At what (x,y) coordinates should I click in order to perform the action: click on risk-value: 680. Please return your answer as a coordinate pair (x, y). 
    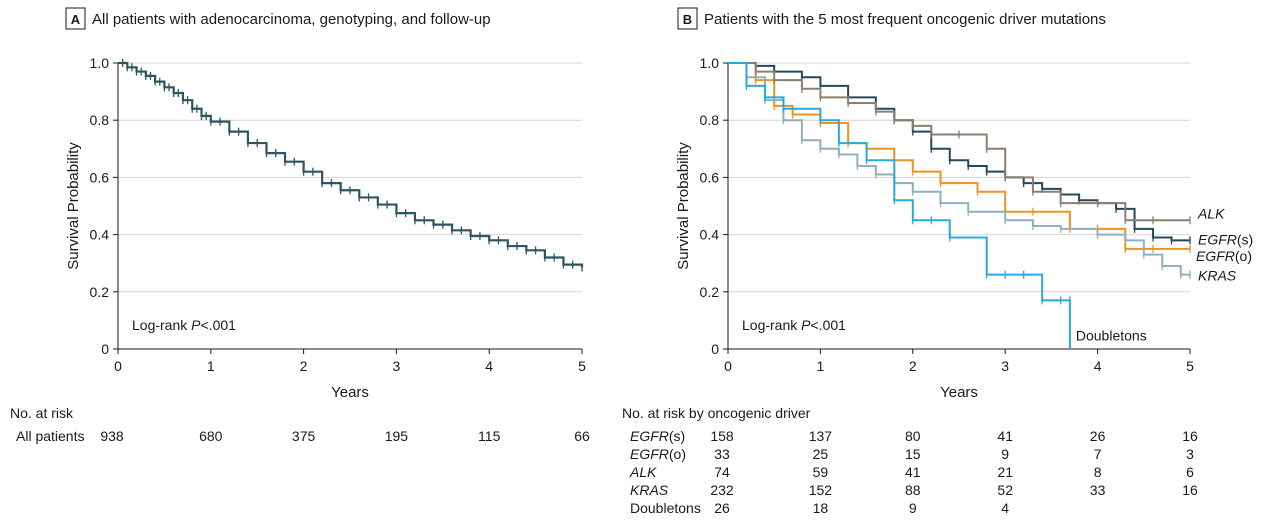
    Looking at the image, I should click on (211, 436).